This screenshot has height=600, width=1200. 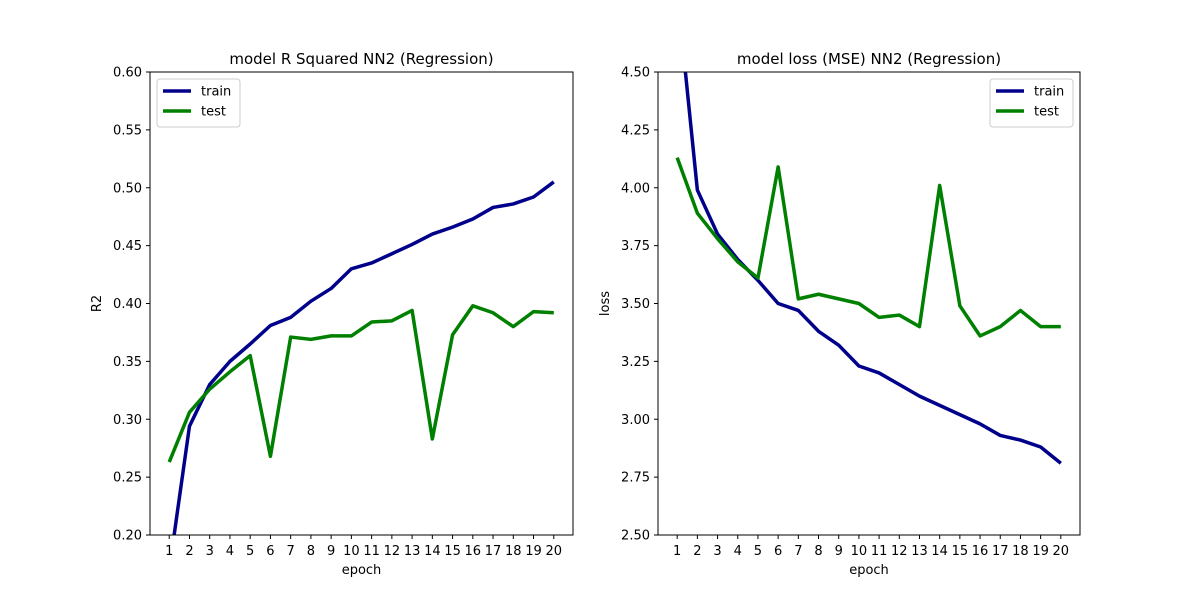 I want to click on y-tick-label: 4.50, so click(x=635, y=73).